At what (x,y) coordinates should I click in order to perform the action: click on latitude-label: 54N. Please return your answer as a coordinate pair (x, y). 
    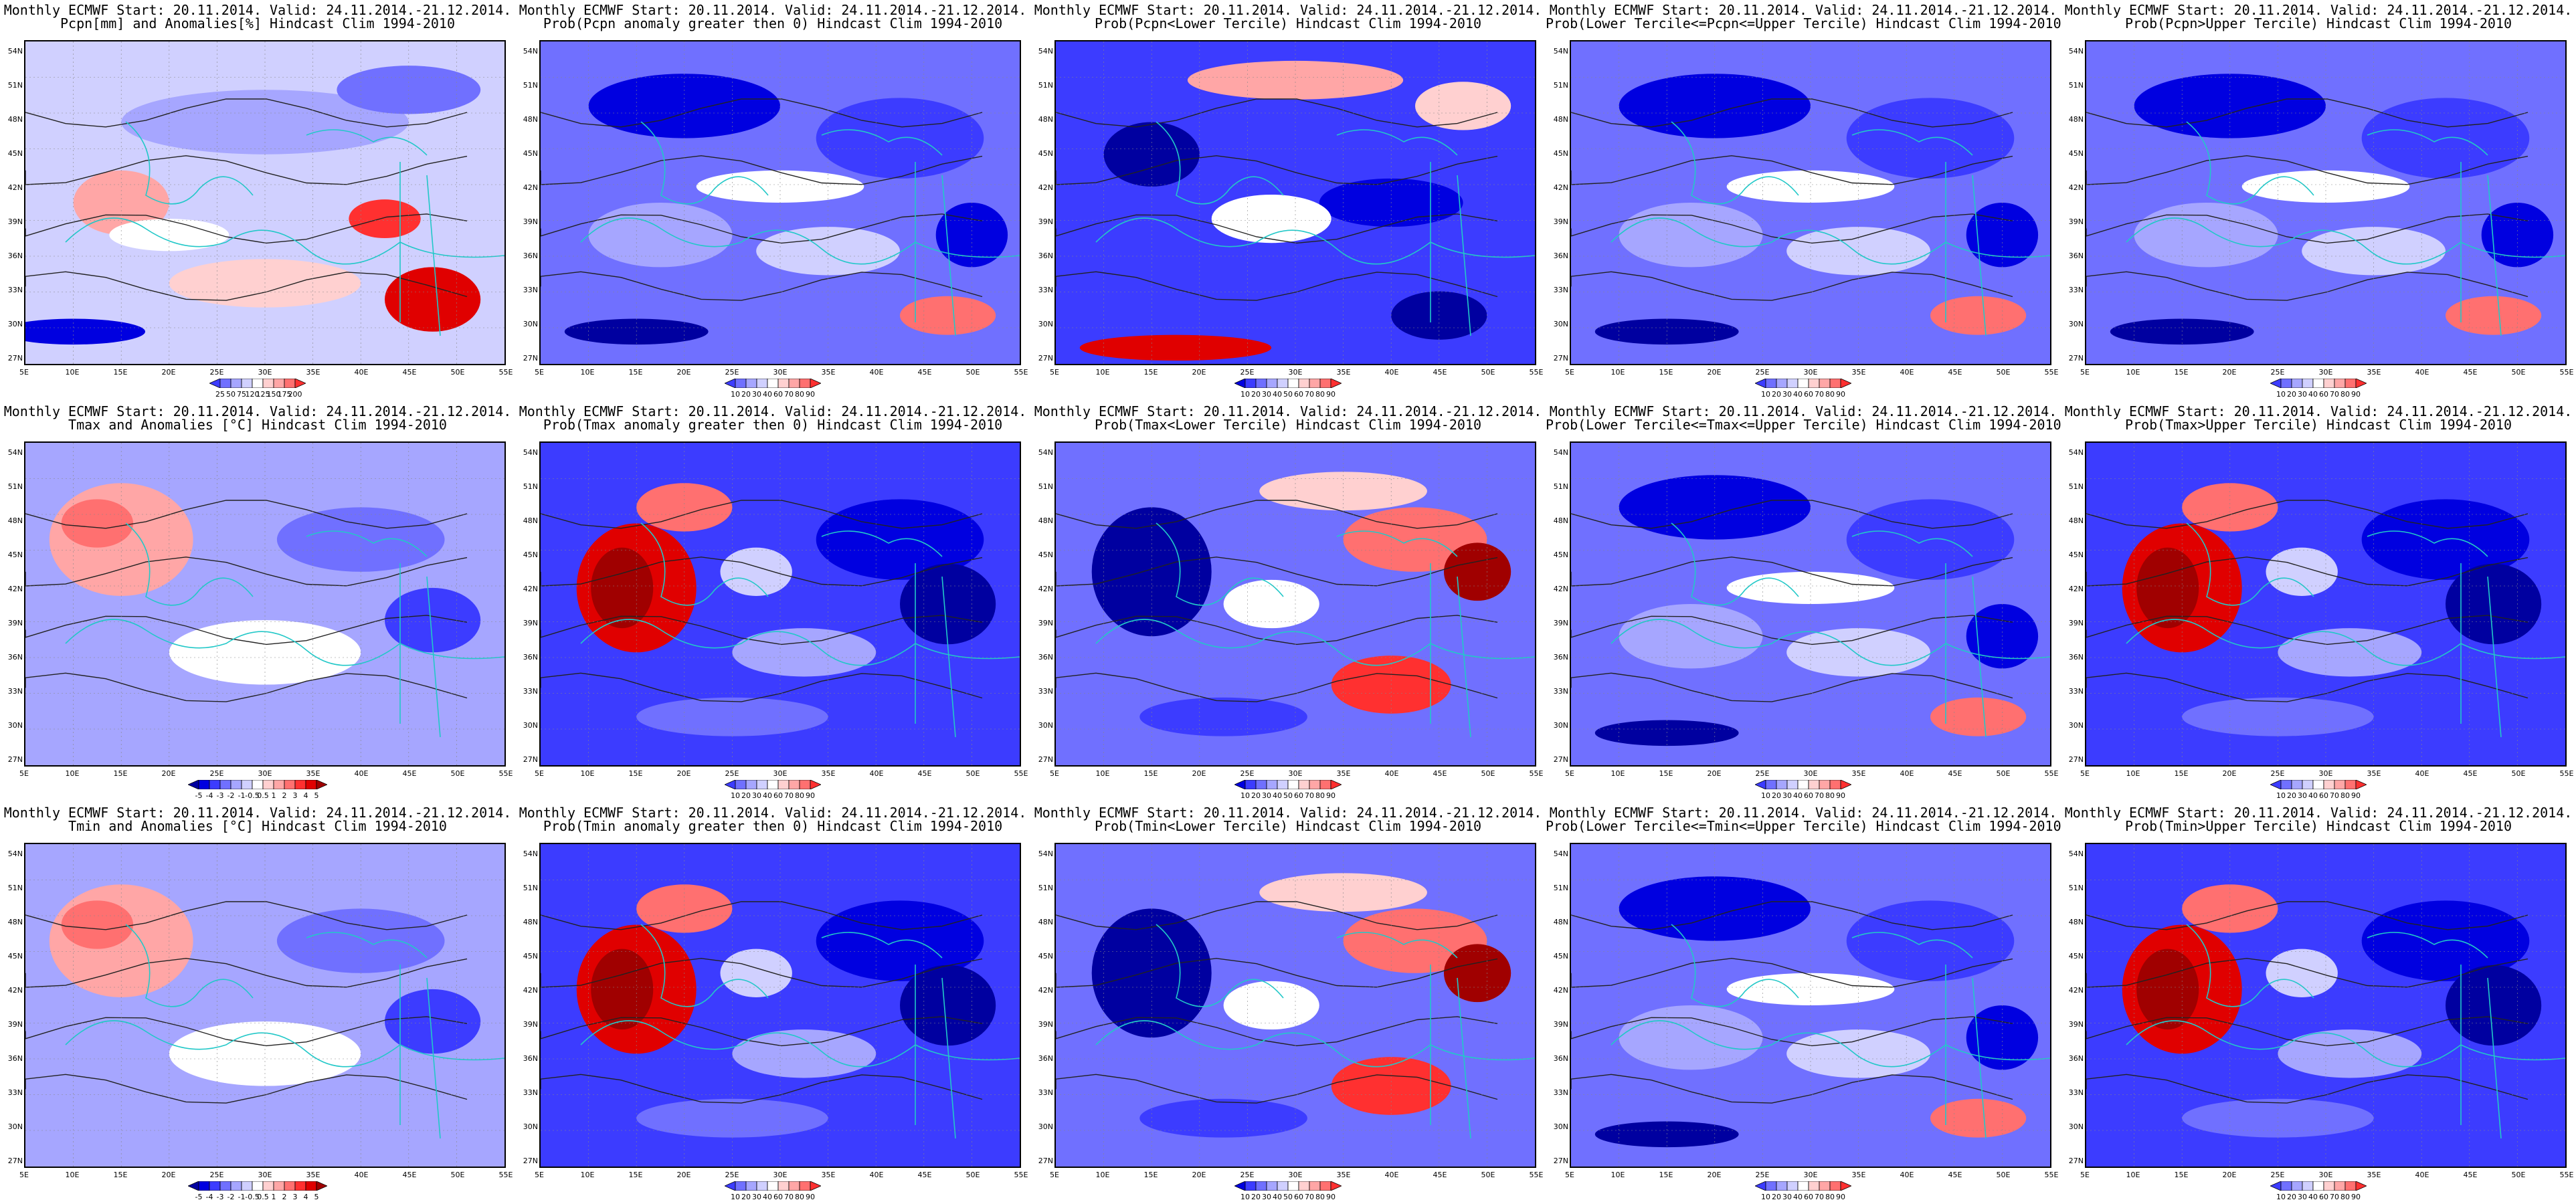
    Looking at the image, I should click on (2076, 452).